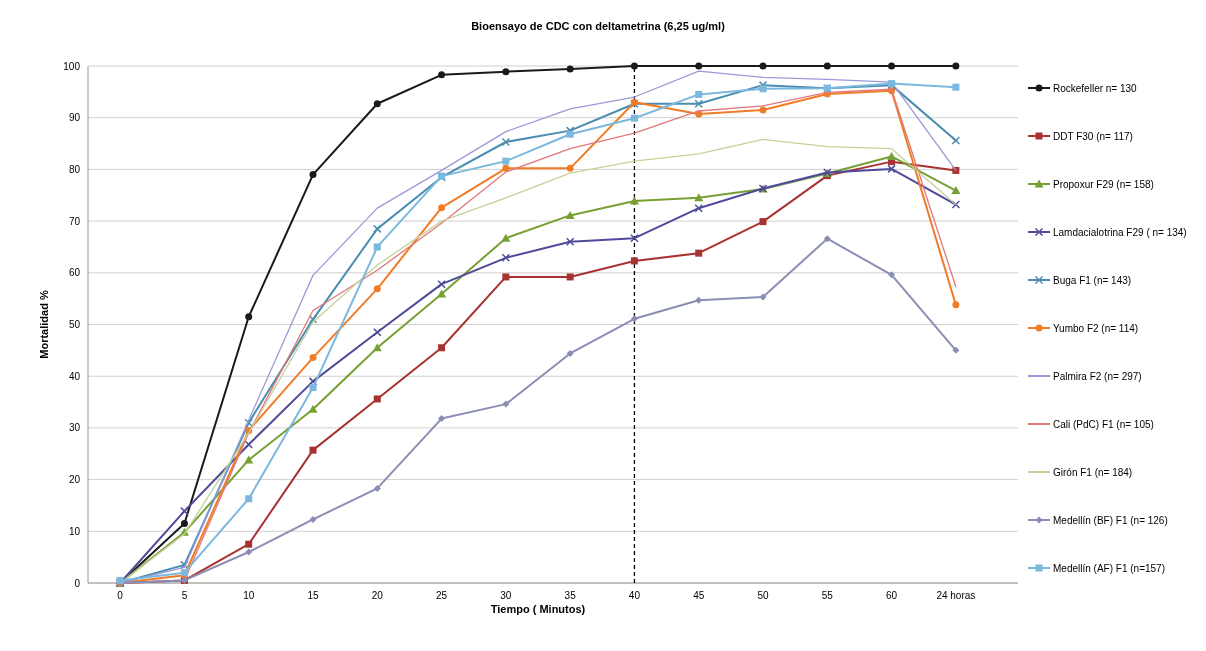 This screenshot has width=1206, height=651. What do you see at coordinates (74, 376) in the screenshot?
I see `y-tick-label: 40` at bounding box center [74, 376].